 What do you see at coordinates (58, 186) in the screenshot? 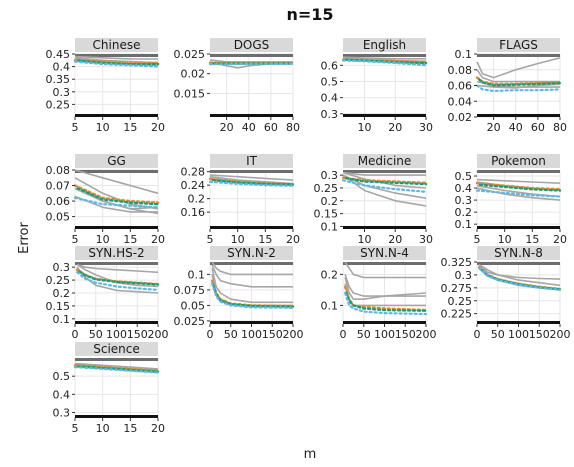
I see `y-tick-label: 0.07` at bounding box center [58, 186].